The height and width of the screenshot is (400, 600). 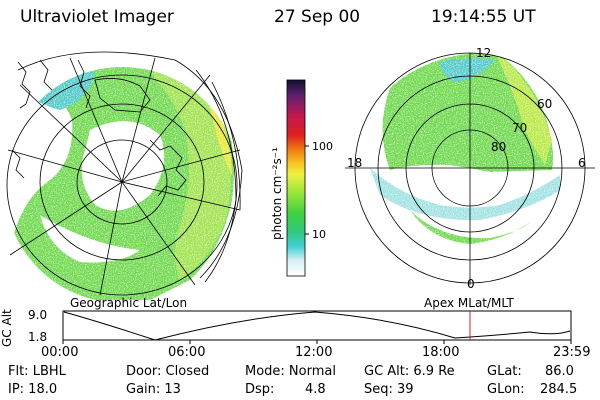 I want to click on instrument-title: Ultraviolet Imager, so click(x=97, y=17).